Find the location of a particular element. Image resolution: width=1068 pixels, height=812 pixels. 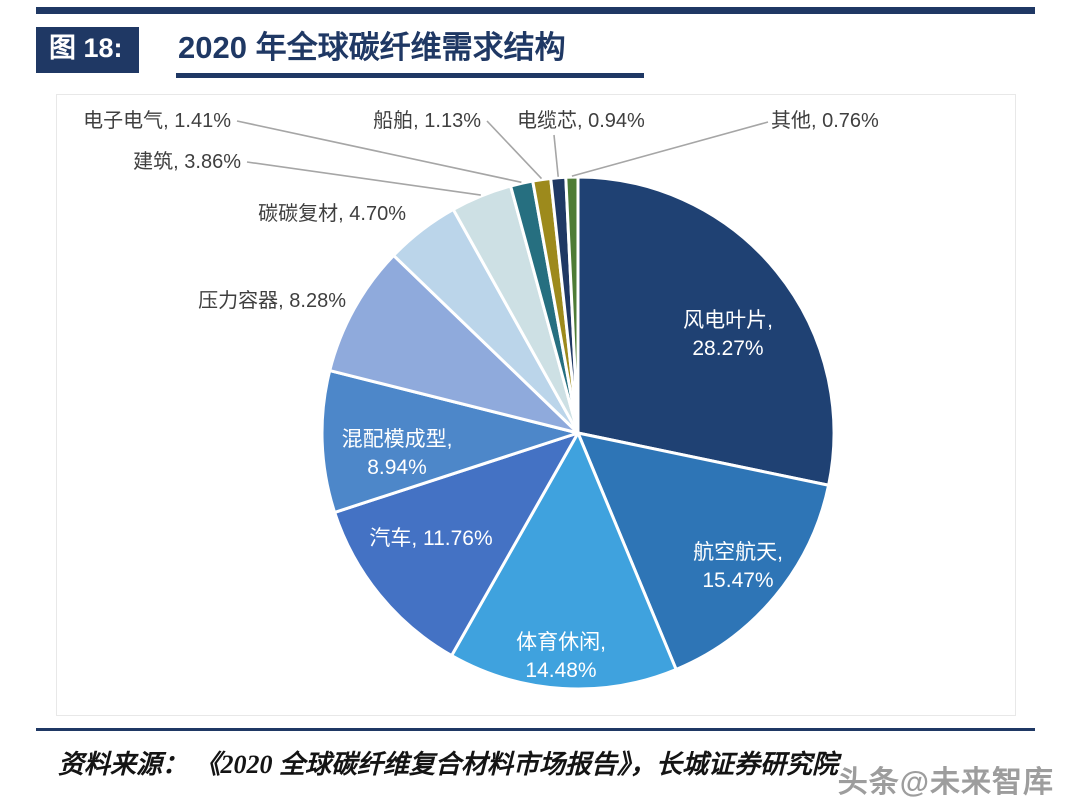

slice-label-8: 建筑, 3.86% is located at coordinates (187, 161).